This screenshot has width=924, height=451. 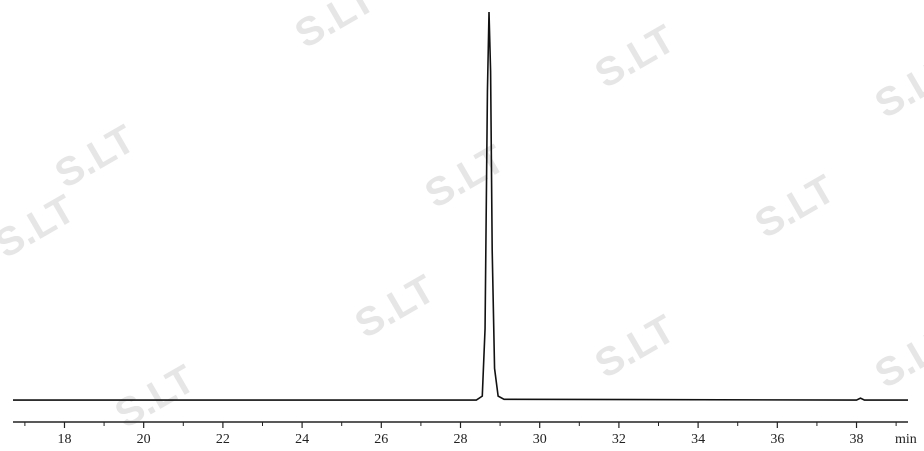 What do you see at coordinates (144, 439) in the screenshot?
I see `x-tick-label: 20` at bounding box center [144, 439].